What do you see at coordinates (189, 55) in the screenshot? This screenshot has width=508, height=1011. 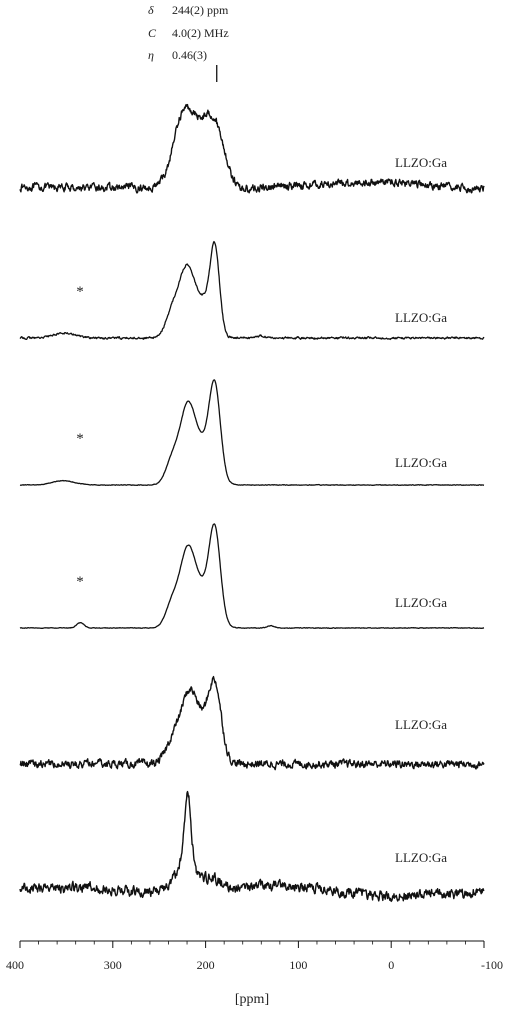 I see `annotation-value-eta: 0.46(3)` at bounding box center [189, 55].